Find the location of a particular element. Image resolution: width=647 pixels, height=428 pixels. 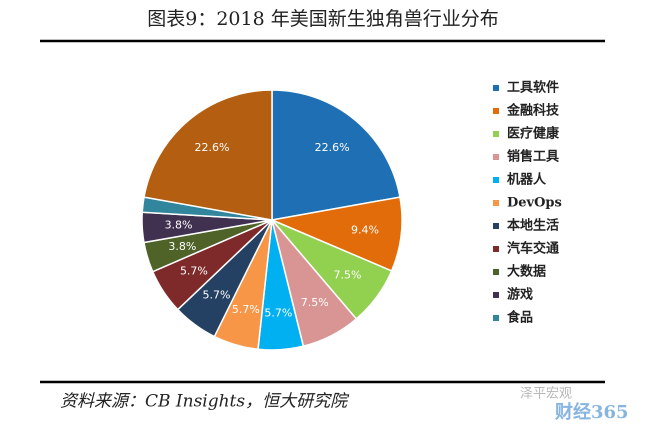

legend-label: 食品 is located at coordinates (520, 318).